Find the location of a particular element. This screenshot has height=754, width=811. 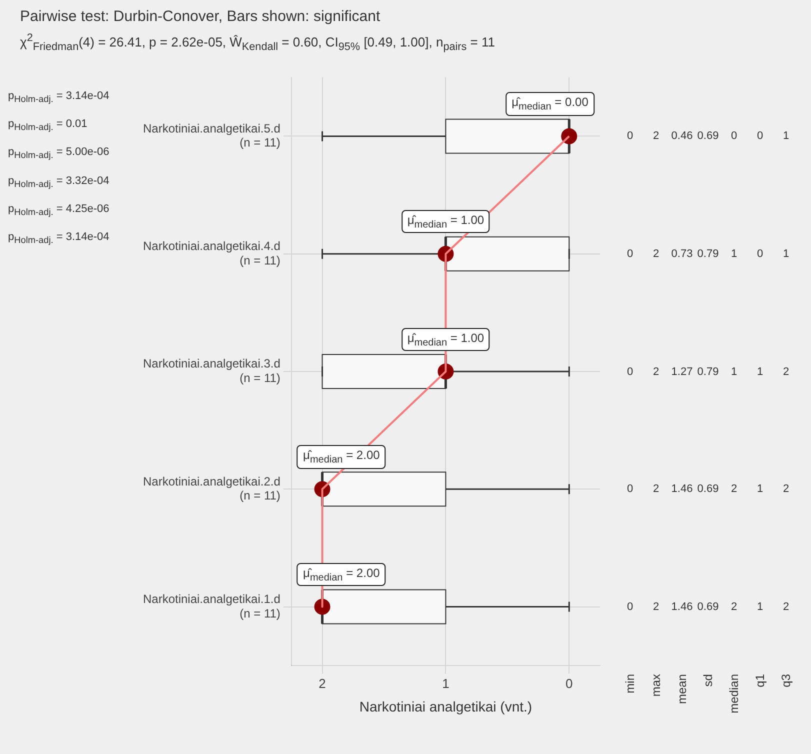

data-label: 1.27 is located at coordinates (682, 372).